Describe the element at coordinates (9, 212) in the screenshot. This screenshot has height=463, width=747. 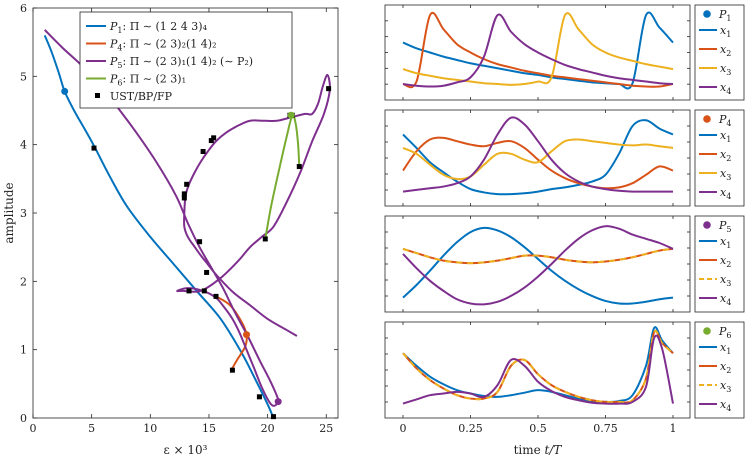
I see `y-axis-label: amplitude` at that location.